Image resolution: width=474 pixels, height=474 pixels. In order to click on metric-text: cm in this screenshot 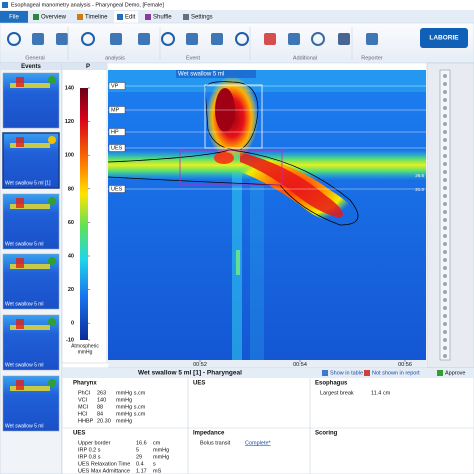, I will do `click(387, 393)`.